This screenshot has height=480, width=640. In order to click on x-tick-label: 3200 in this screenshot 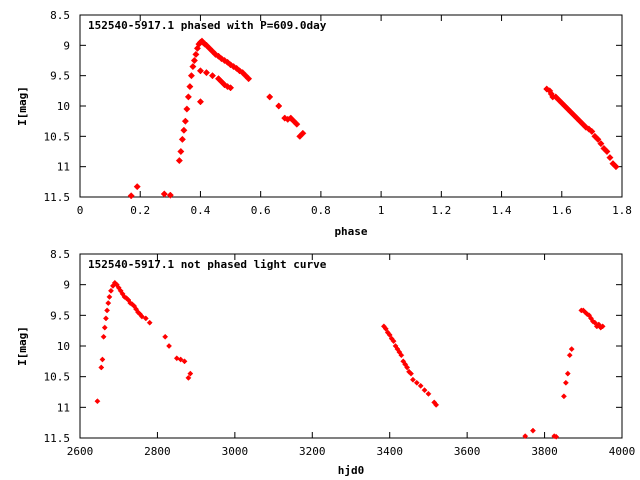, I will do `click(312, 451)`.